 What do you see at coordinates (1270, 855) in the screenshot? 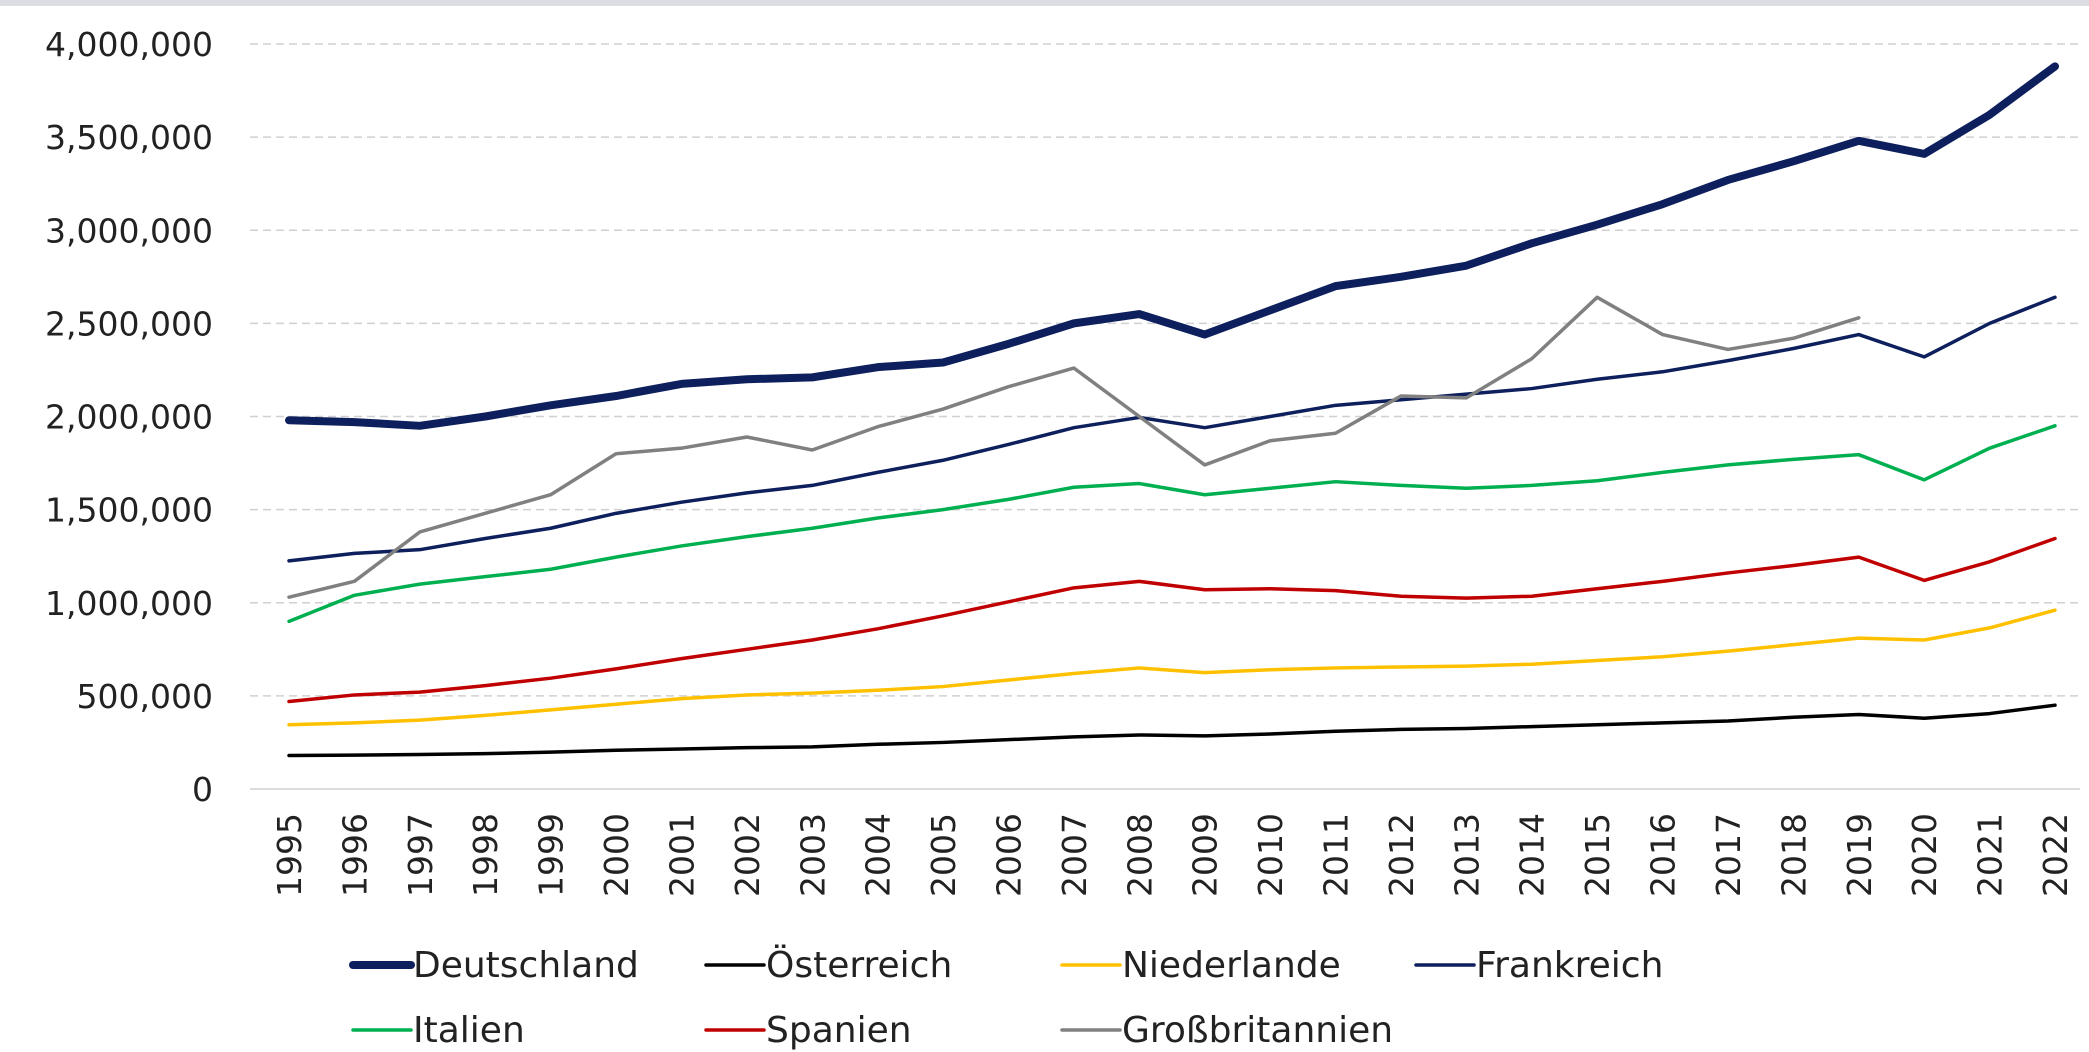
I see `x-tick-label: 2010` at bounding box center [1270, 855].